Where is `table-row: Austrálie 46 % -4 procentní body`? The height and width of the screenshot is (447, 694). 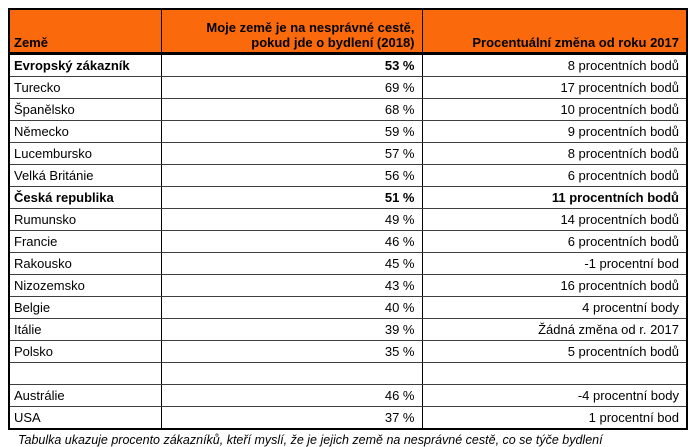 table-row: Austrálie 46 % -4 procentní body is located at coordinates (348, 395).